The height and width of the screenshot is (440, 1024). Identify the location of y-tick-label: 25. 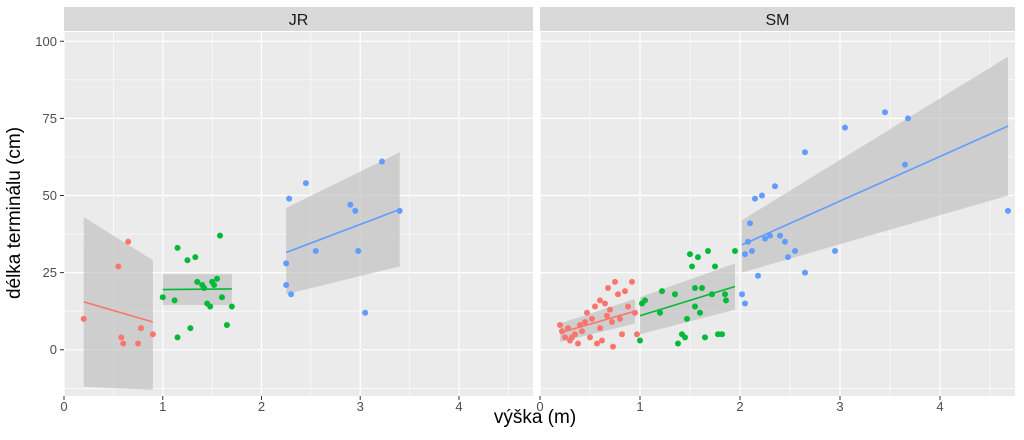
(50, 272).